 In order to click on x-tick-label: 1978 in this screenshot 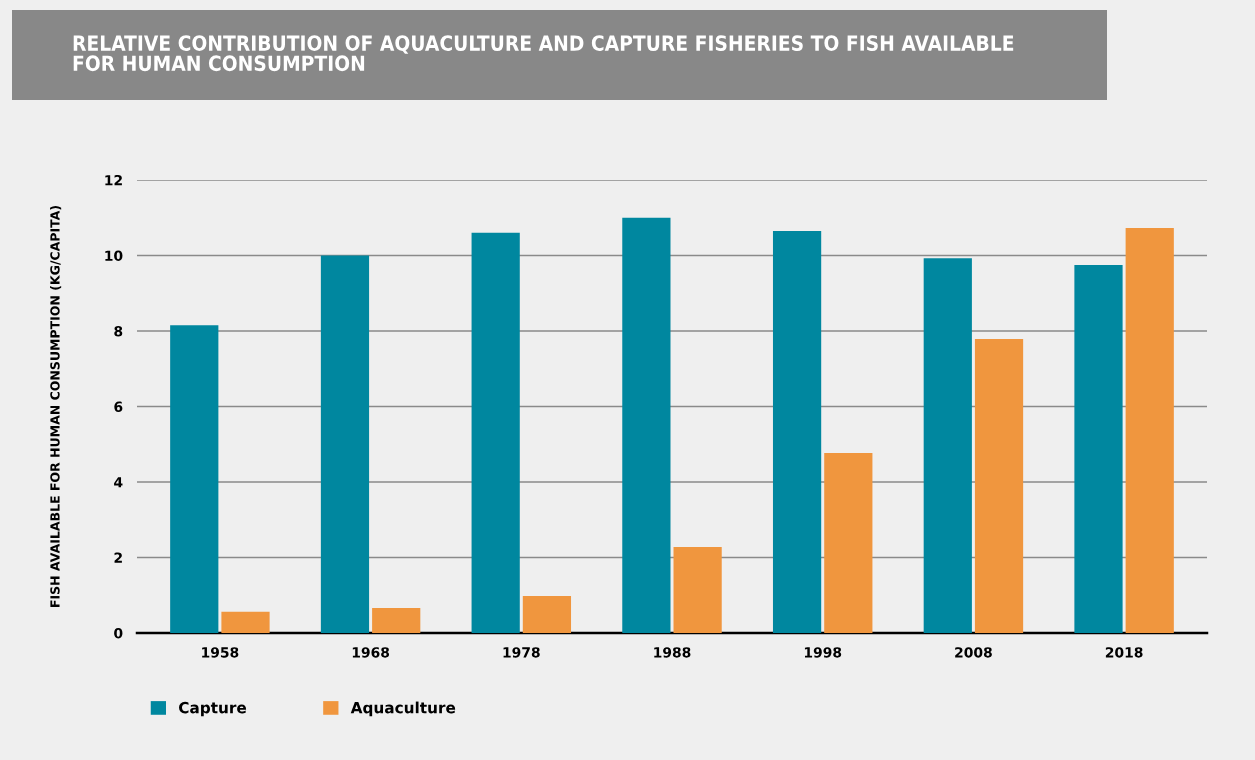, I will do `click(521, 652)`.